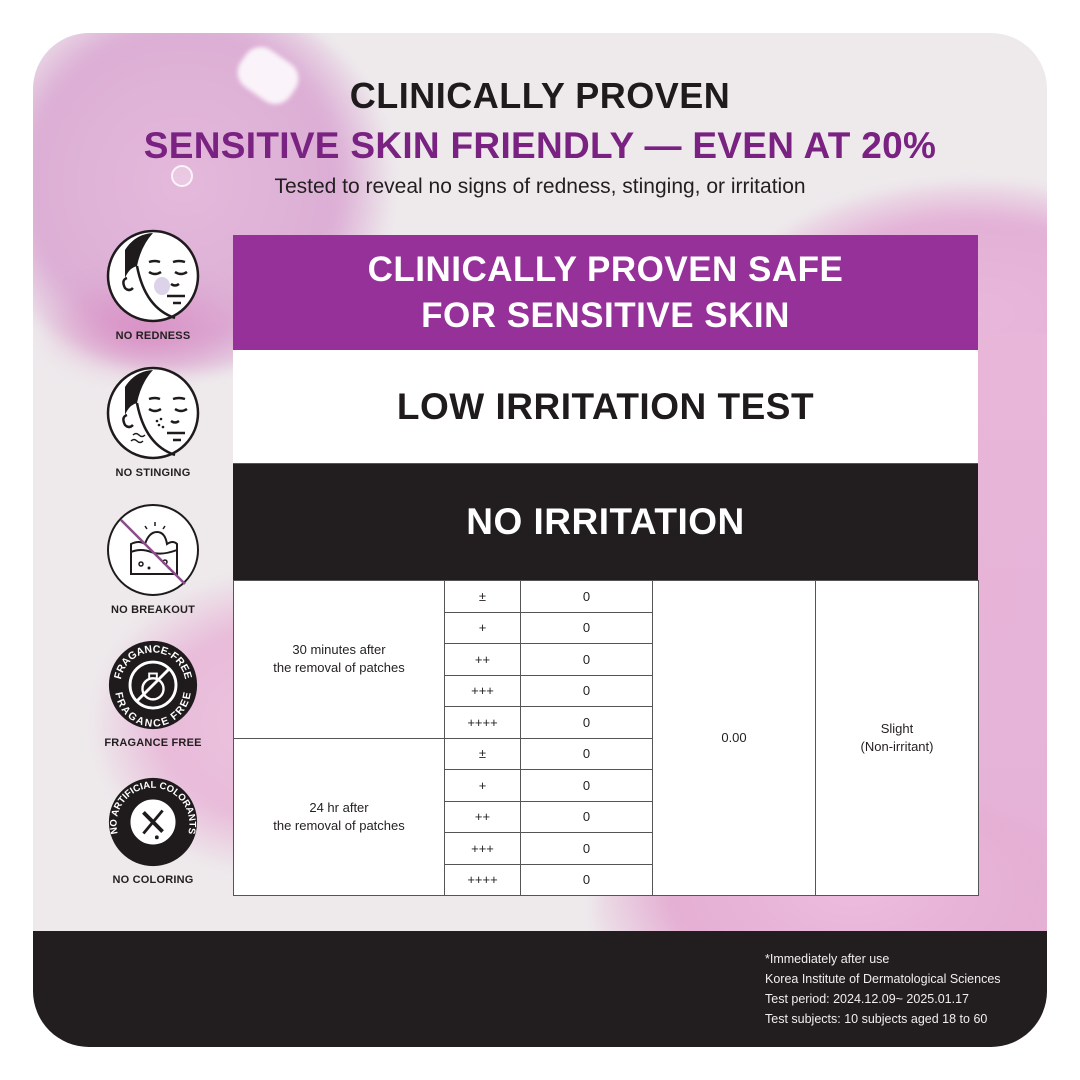 This screenshot has width=1080, height=1080. What do you see at coordinates (897, 738) in the screenshot?
I see `judgement-cell: Slight (Non-irritant)` at bounding box center [897, 738].